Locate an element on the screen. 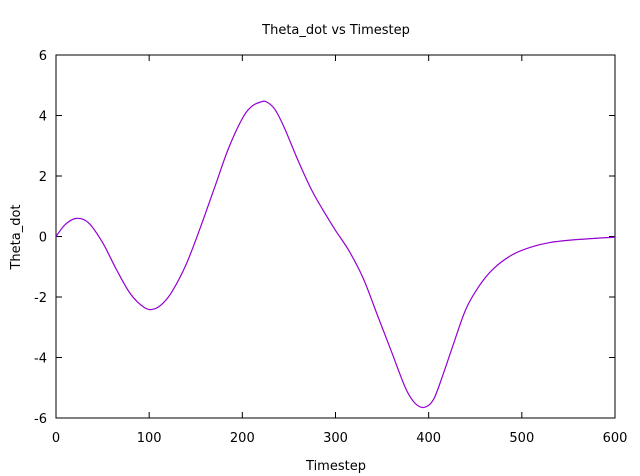 The width and height of the screenshot is (640, 476). y-tick-label: 4 is located at coordinates (43, 117).